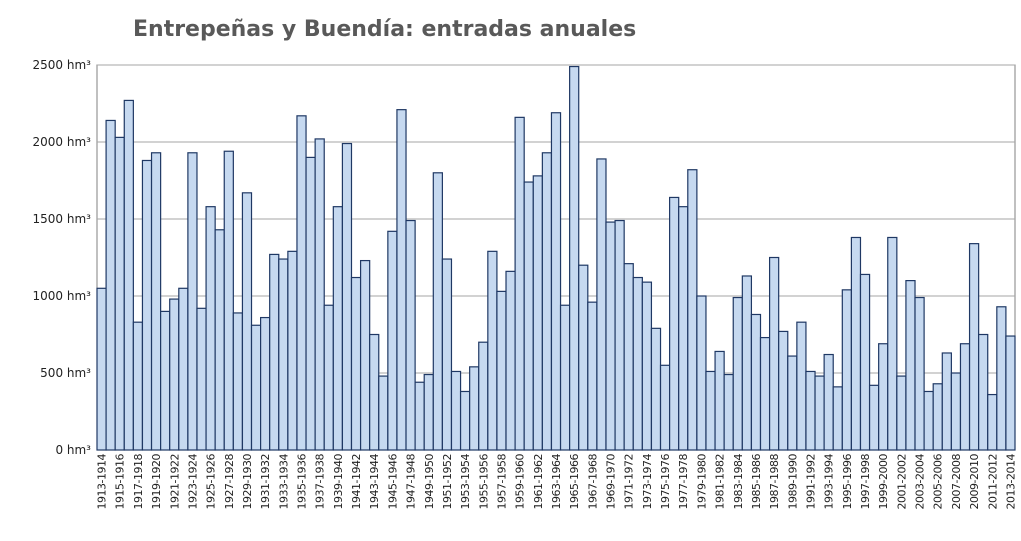 The image size is (1021, 541). What do you see at coordinates (883, 482) in the screenshot?
I see `x-tick-label: 1999-2000` at bounding box center [883, 482].